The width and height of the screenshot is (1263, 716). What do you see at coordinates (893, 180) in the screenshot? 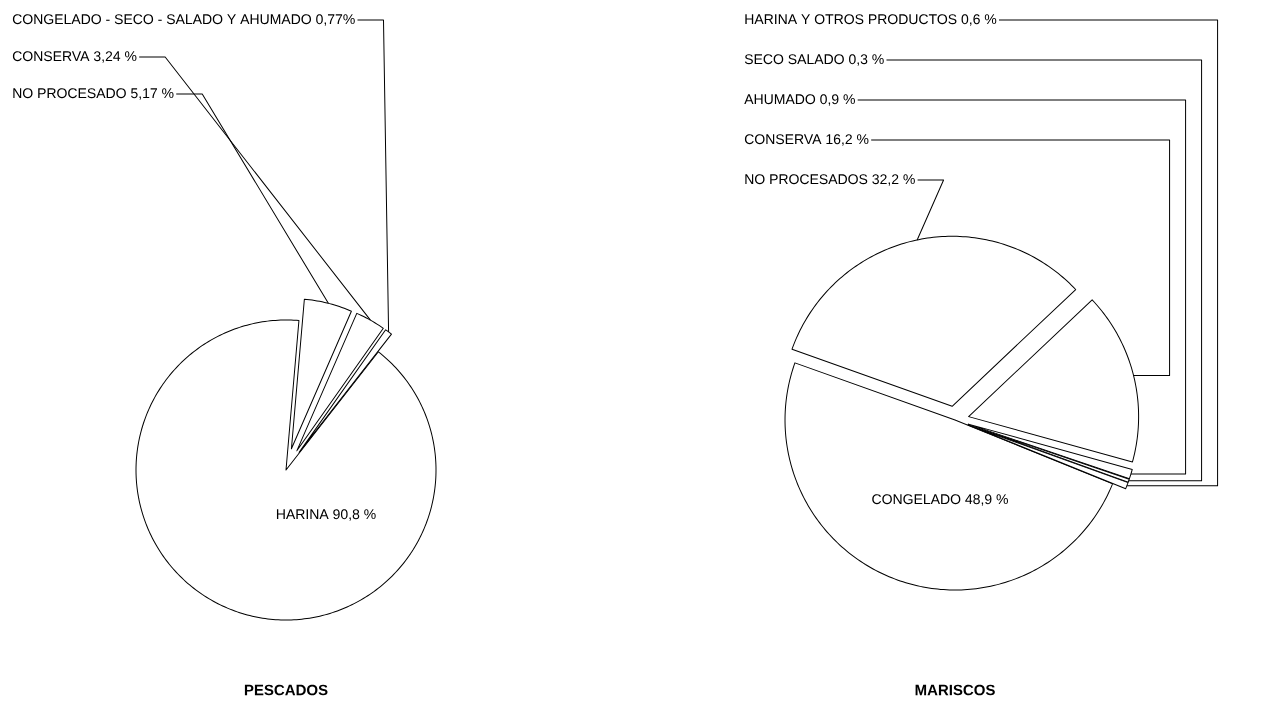
I see `data-label: 32,2 %` at bounding box center [893, 180].